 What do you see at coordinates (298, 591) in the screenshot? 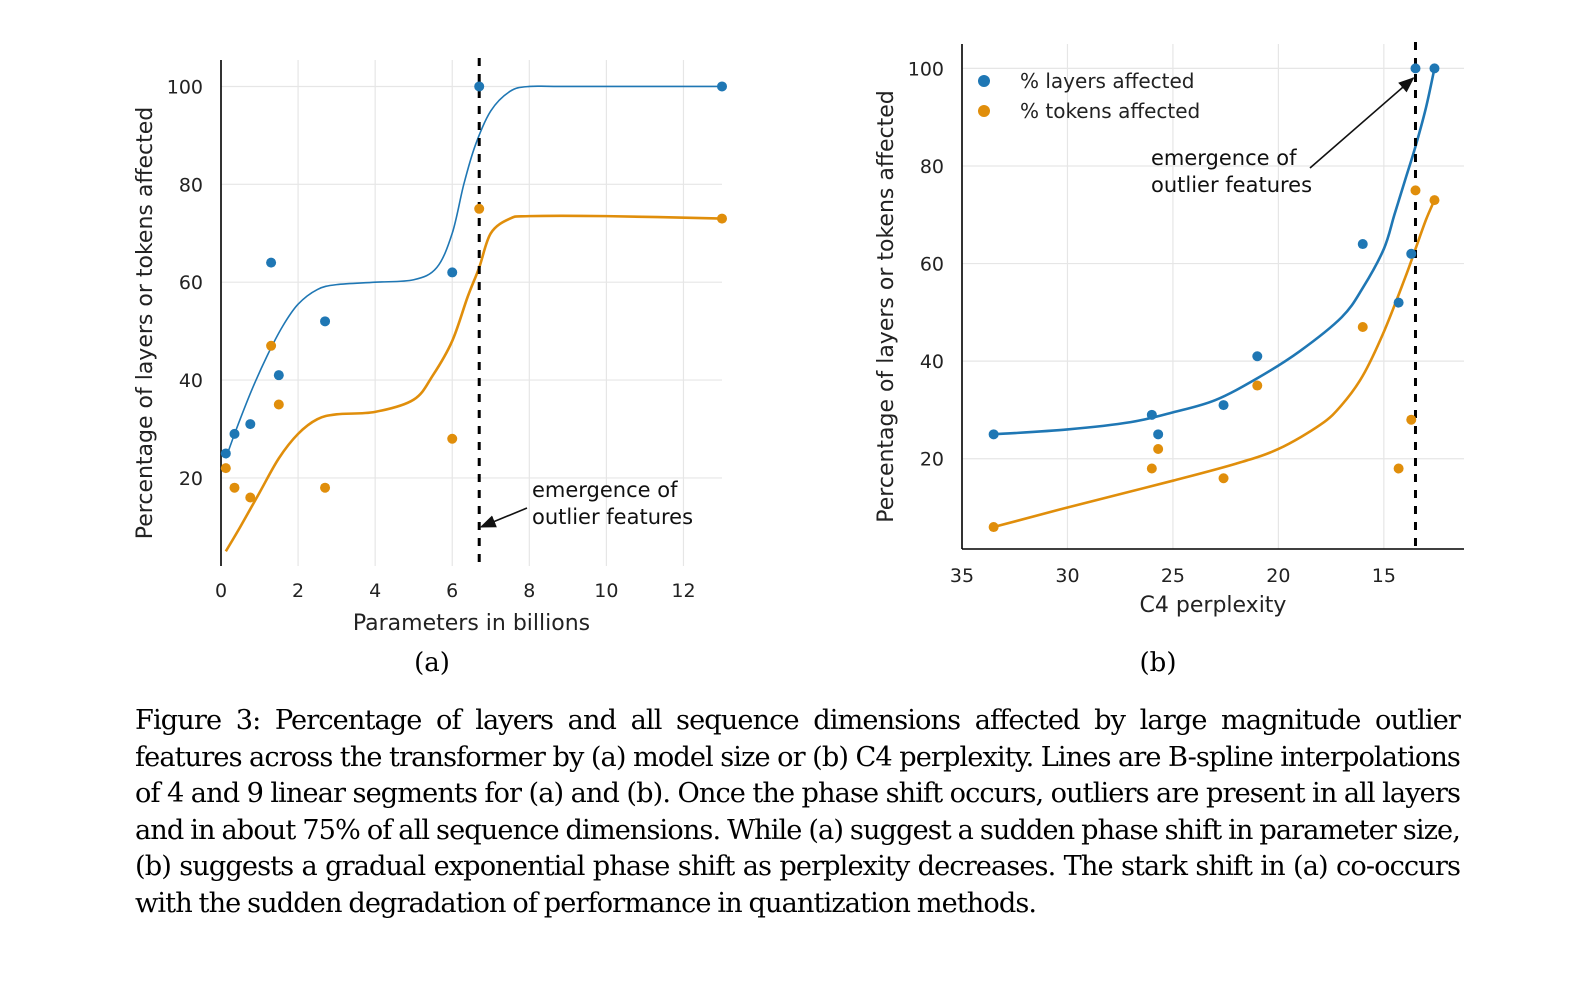
I see `x-tick-label: 2` at bounding box center [298, 591].